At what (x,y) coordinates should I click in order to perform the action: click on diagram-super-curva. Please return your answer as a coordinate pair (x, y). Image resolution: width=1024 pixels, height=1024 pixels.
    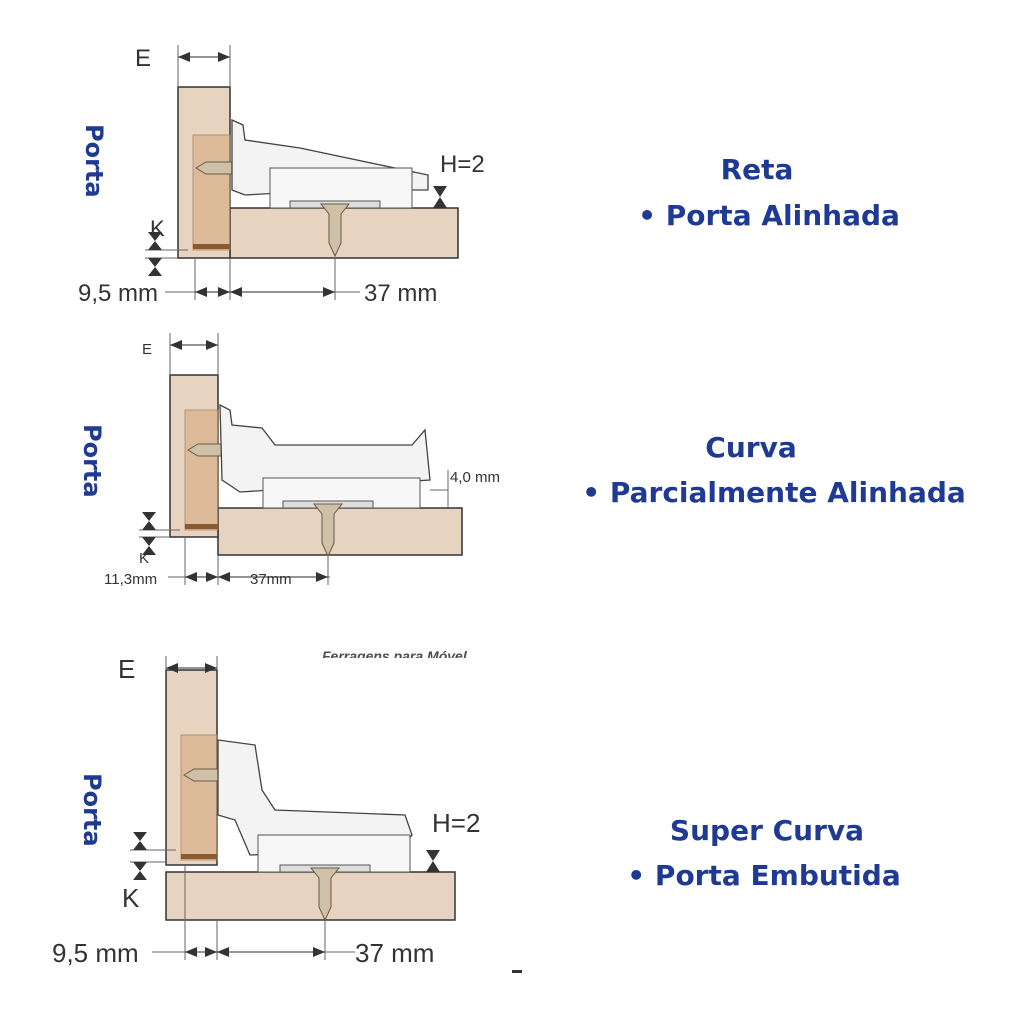
    Looking at the image, I should click on (293, 808).